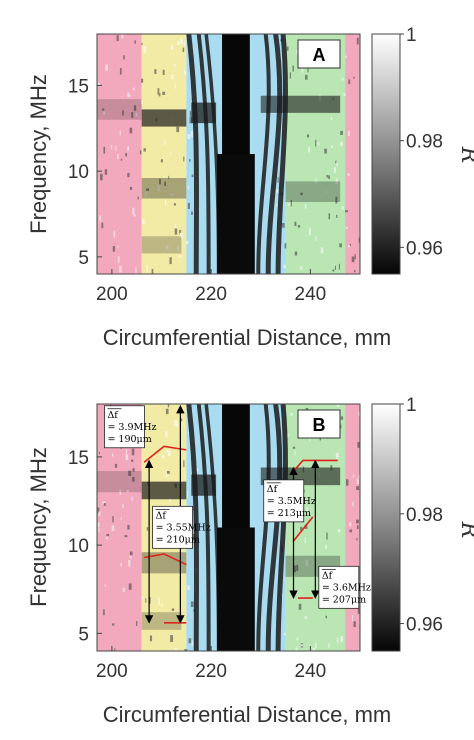 This screenshot has height=740, width=474. I want to click on y-axis-label-b: Frequency, MHz, so click(38, 527).